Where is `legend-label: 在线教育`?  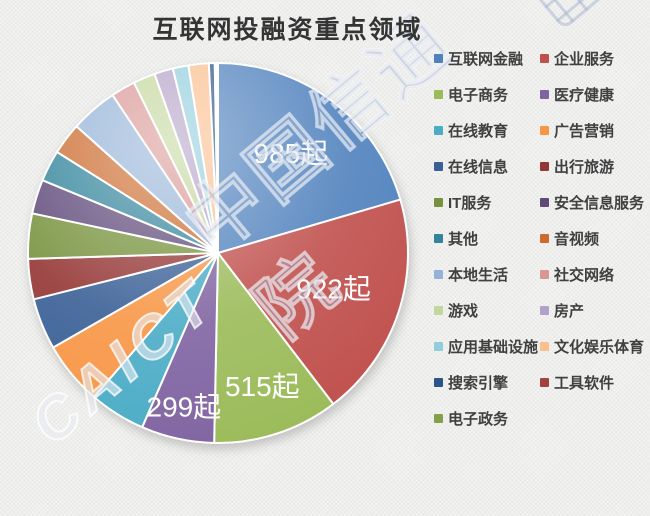 legend-label: 在线教育 is located at coordinates (478, 131).